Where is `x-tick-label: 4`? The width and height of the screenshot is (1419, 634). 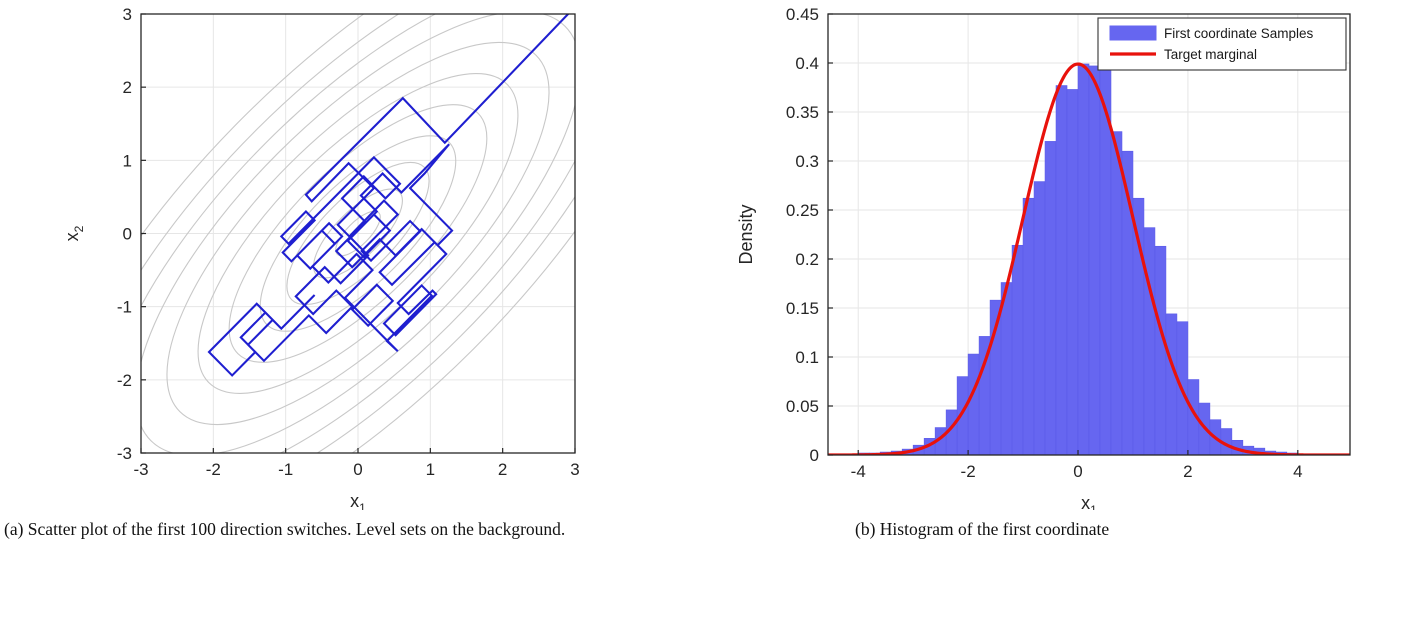 x-tick-label: 4 is located at coordinates (1297, 471).